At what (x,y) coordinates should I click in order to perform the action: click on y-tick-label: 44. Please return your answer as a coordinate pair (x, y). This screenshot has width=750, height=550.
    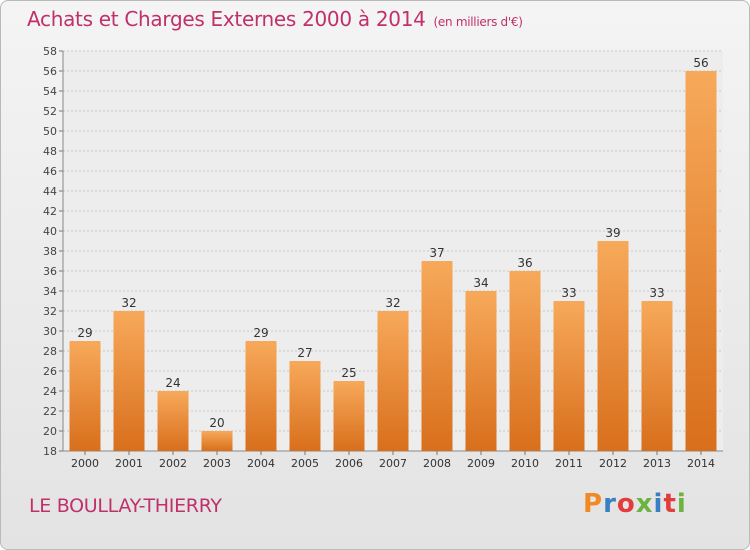
    Looking at the image, I should click on (50, 191).